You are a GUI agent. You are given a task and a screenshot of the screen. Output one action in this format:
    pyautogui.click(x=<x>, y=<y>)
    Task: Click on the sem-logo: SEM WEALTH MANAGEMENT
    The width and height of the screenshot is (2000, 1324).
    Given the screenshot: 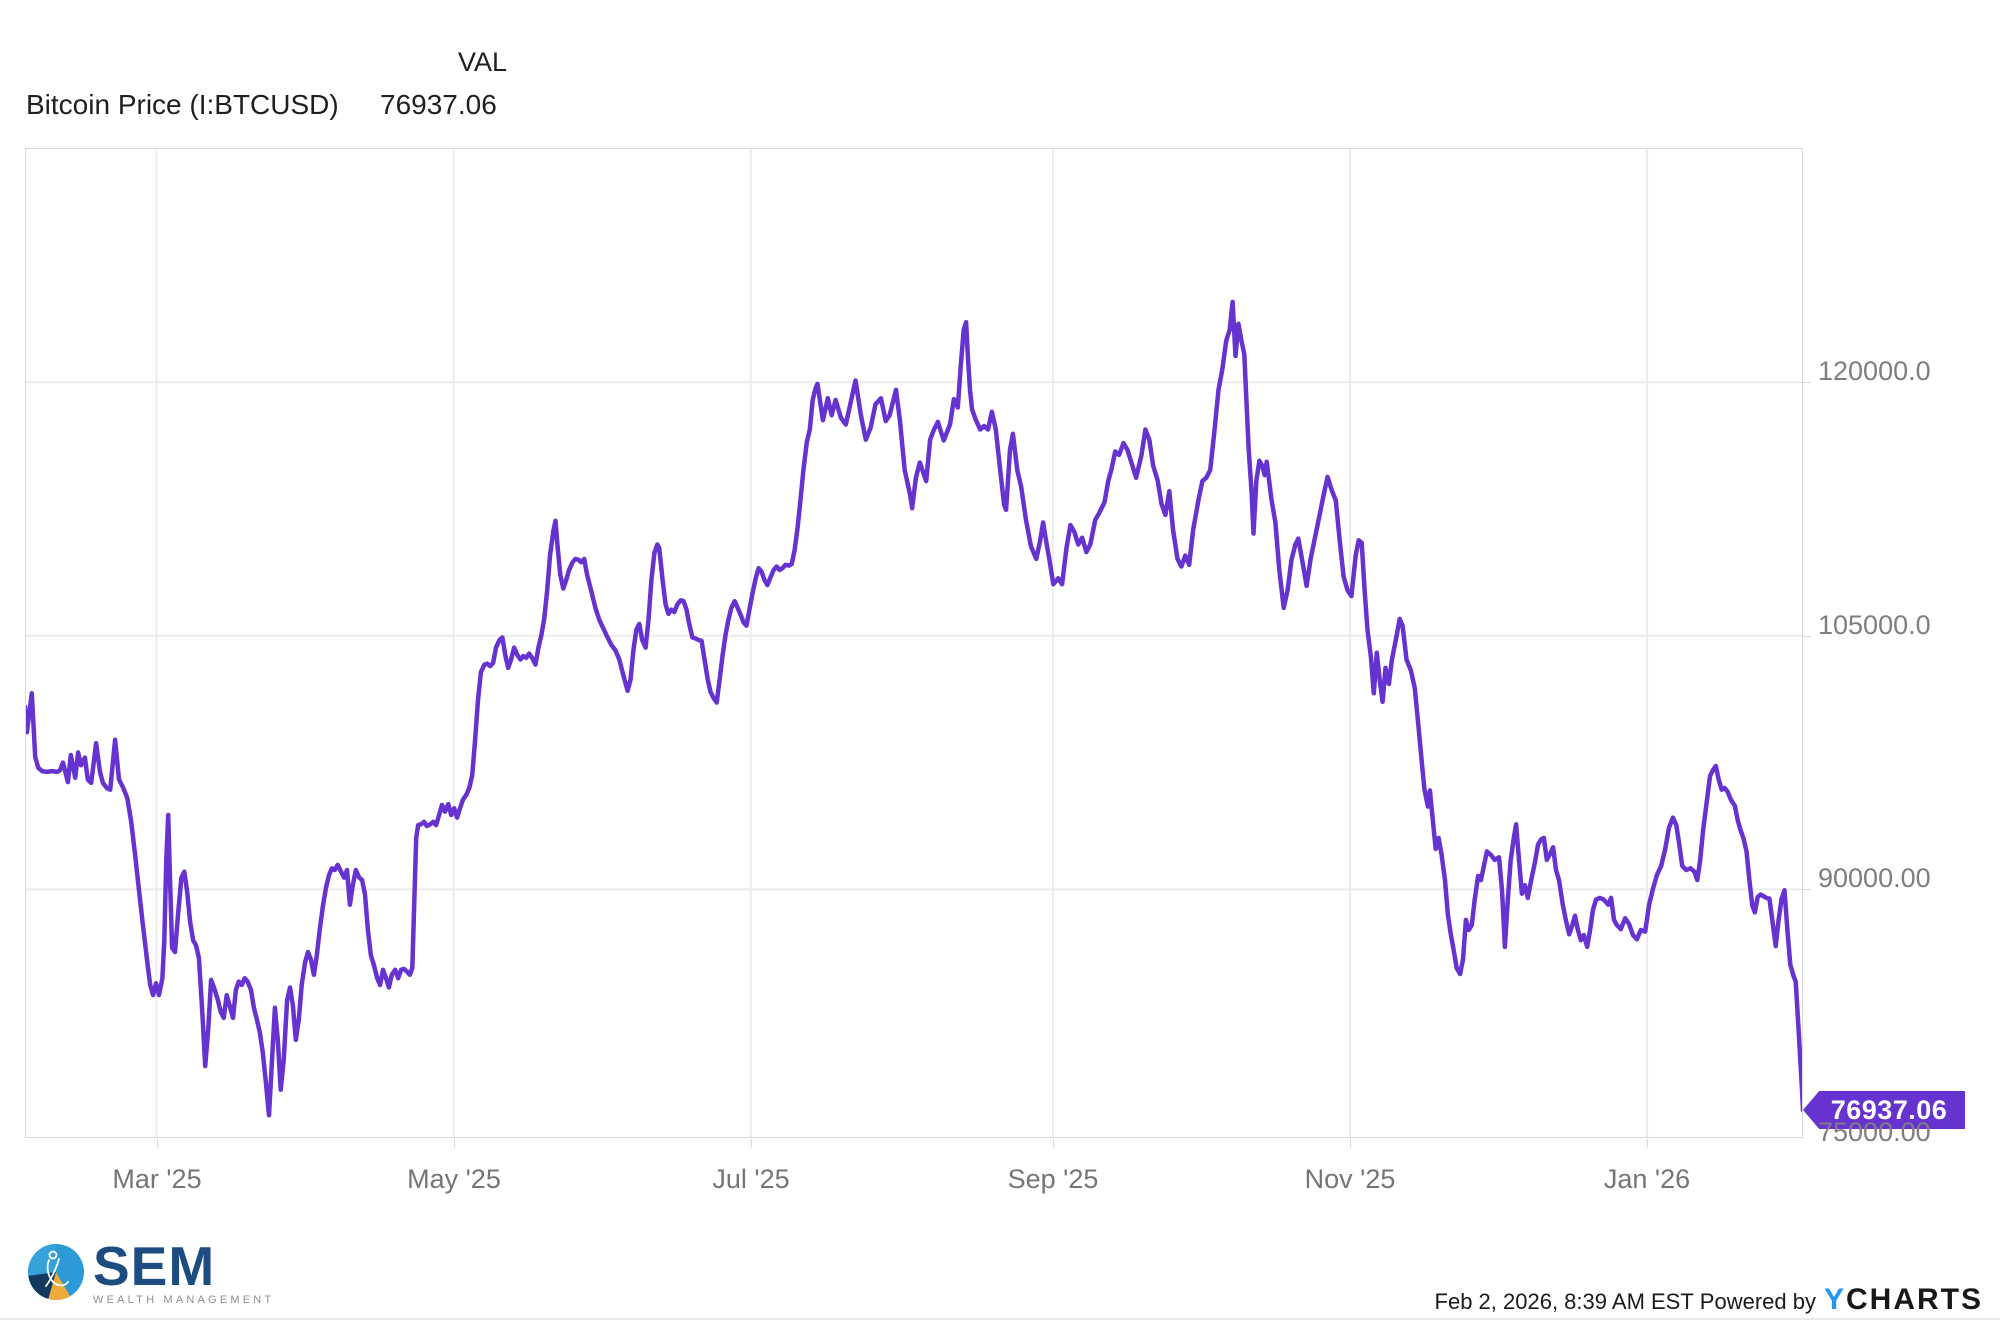 What is the action you would take?
    pyautogui.click(x=150, y=1271)
    